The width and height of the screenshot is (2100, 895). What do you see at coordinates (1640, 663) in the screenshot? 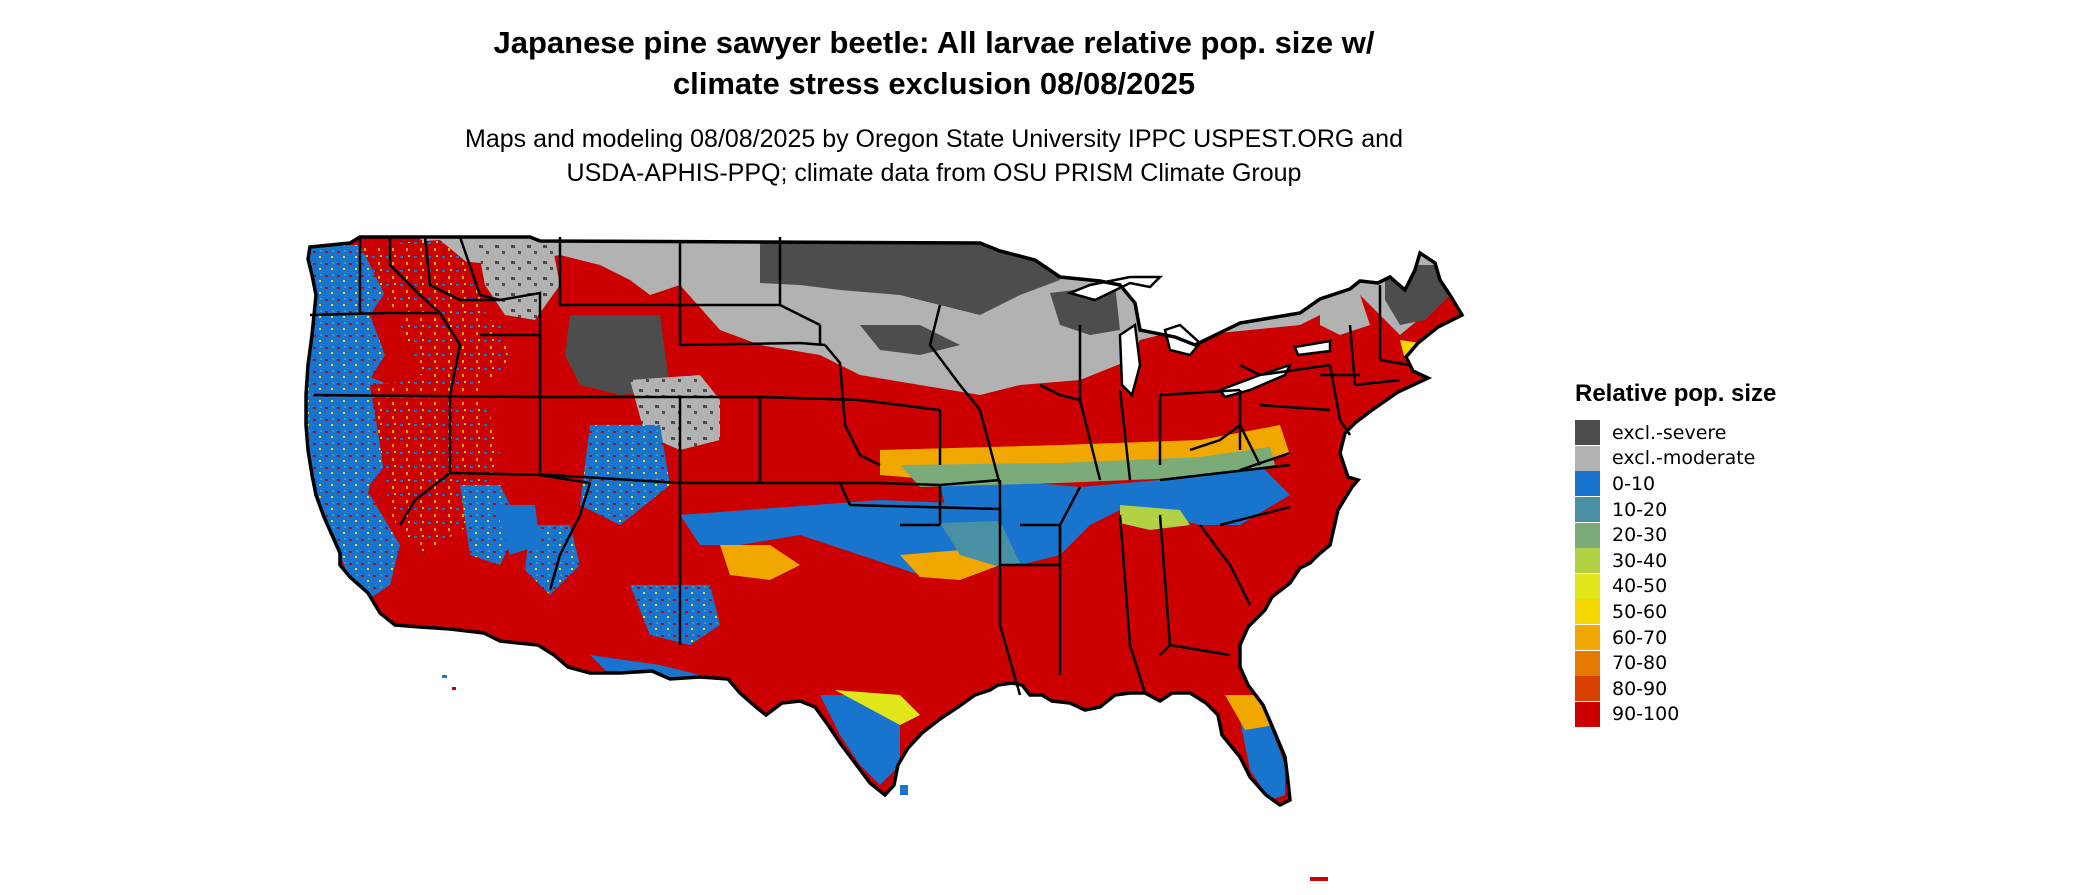
I see `legend-label: 70-80` at bounding box center [1640, 663].